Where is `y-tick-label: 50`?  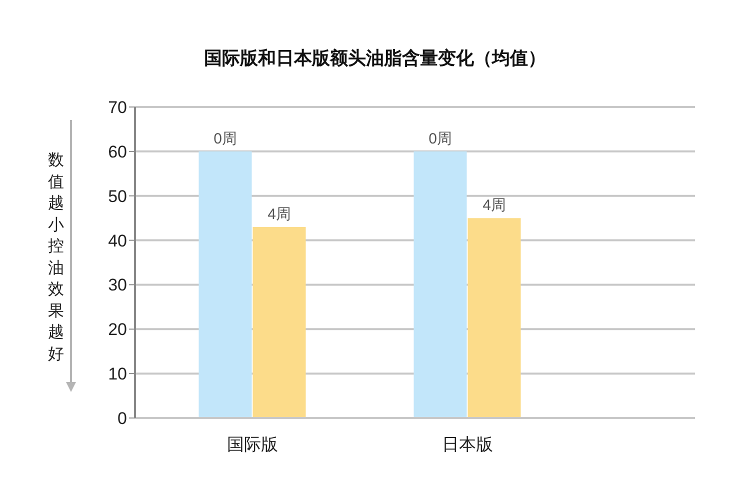
y-tick-label: 50 is located at coordinates (117, 196).